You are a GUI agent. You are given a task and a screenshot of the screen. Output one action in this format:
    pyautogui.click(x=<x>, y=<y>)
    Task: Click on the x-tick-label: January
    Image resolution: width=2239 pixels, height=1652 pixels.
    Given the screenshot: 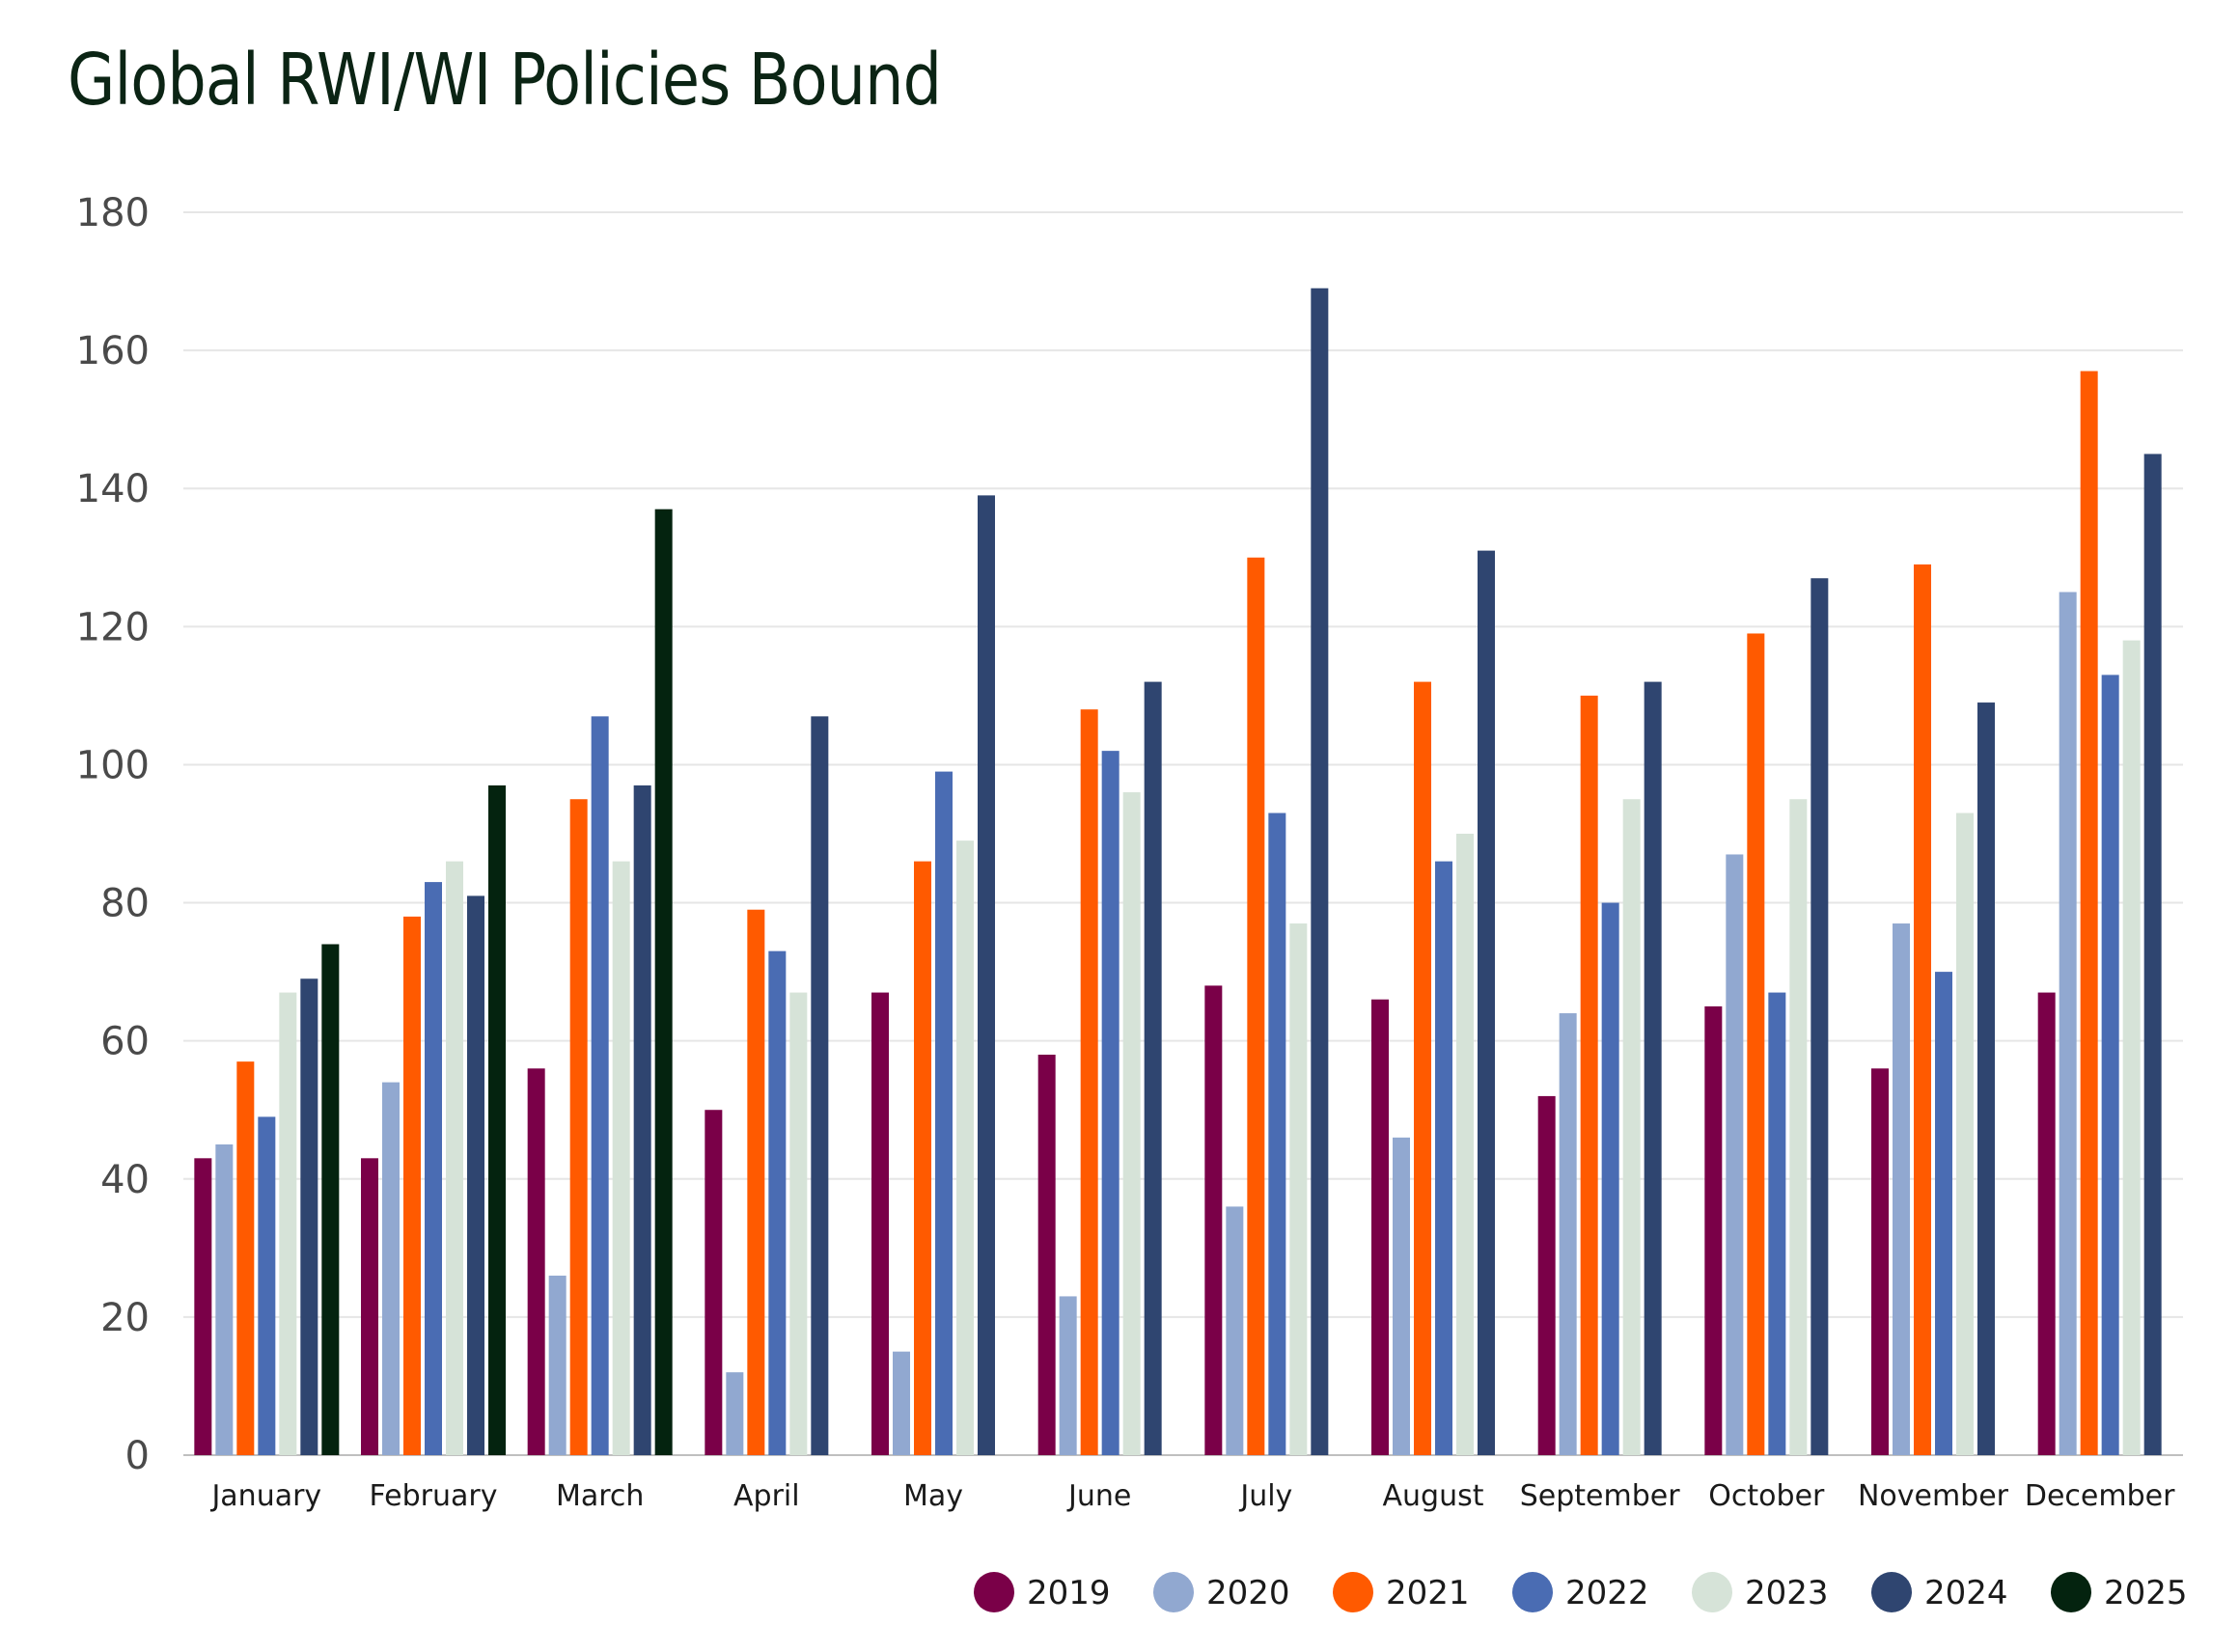 What is the action you would take?
    pyautogui.click(x=265, y=1496)
    